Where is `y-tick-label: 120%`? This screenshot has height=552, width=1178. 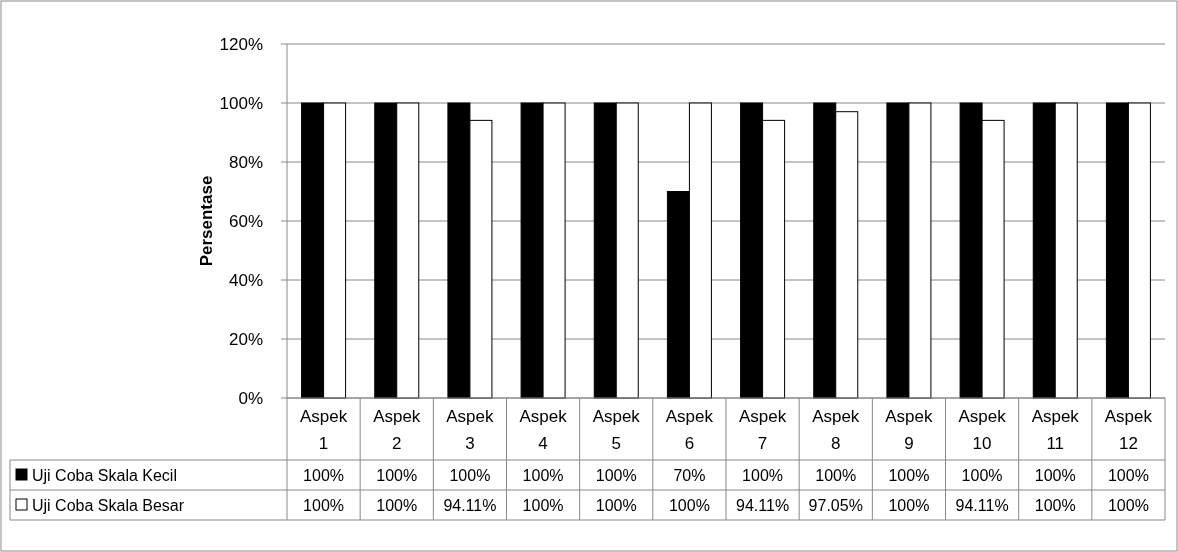
y-tick-label: 120% is located at coordinates (241, 44).